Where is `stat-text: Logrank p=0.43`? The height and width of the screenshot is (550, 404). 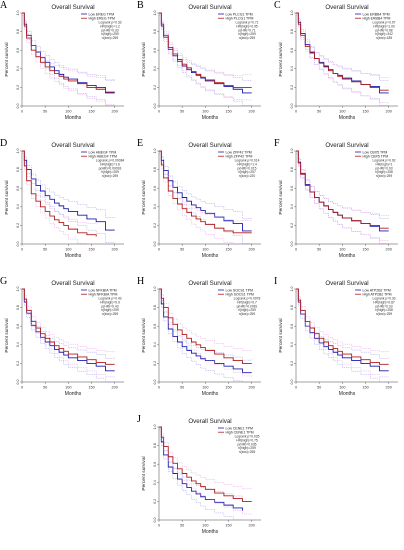 stat-text: Logrank p=0.43 is located at coordinates (109, 299).